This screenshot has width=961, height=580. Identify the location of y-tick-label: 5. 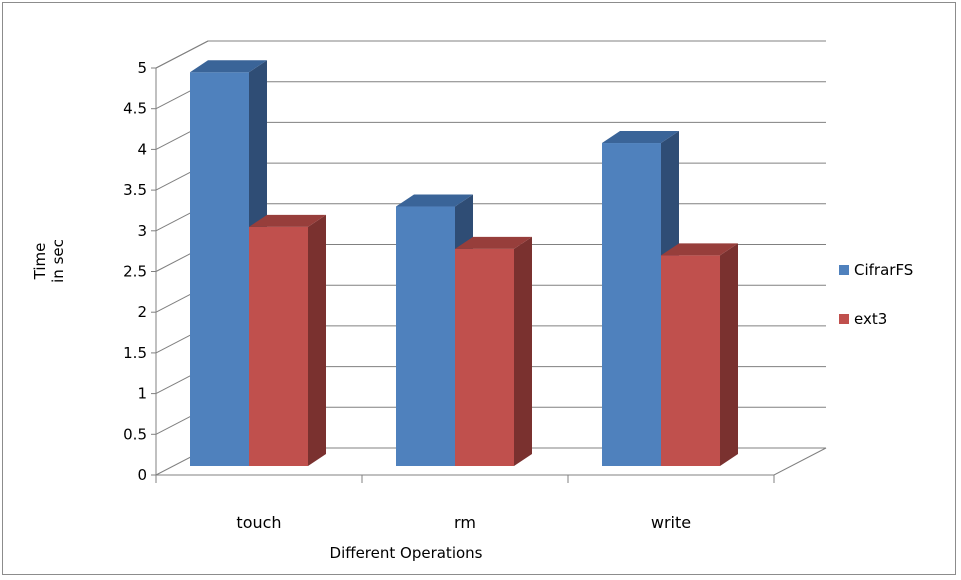
(142, 68).